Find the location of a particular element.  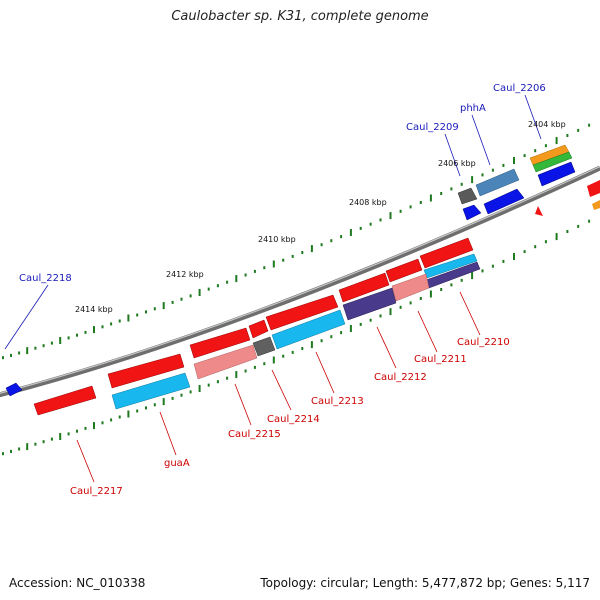

gene-guaa-top is located at coordinates (146, 371).